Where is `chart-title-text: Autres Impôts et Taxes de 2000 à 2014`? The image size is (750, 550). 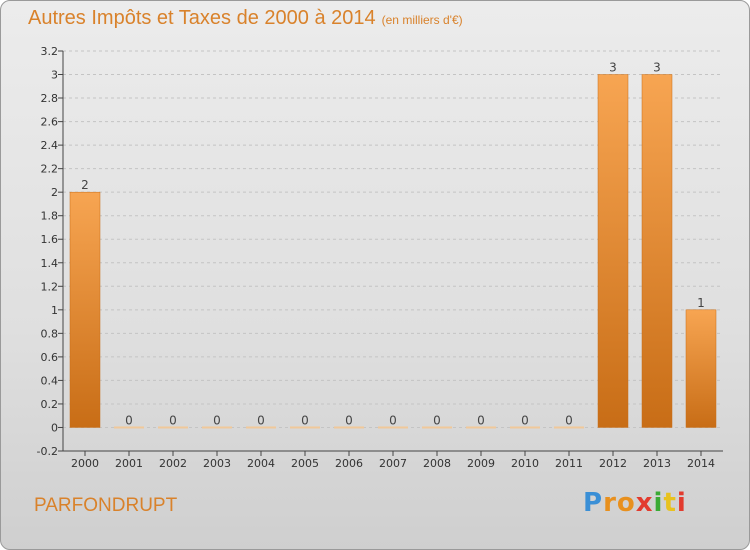 chart-title-text: Autres Impôts et Taxes de 2000 à 2014 is located at coordinates (202, 18).